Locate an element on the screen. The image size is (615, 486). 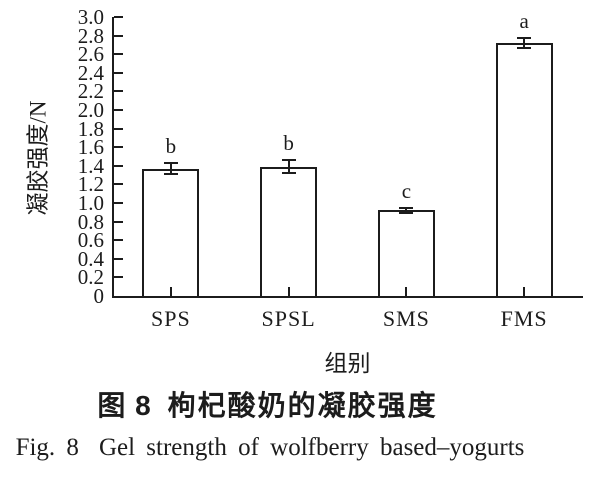
y-axis-label: 凝胶强度/N is located at coordinates (35, 157).